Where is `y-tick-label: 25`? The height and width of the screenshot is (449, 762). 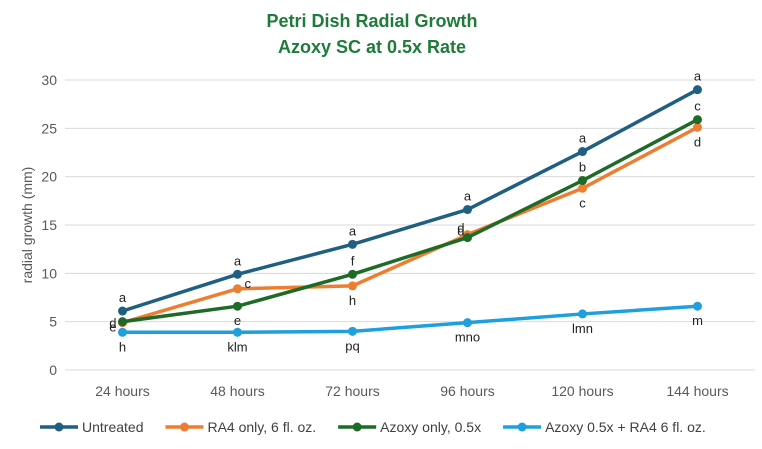
y-tick-label: 25 is located at coordinates (49, 128).